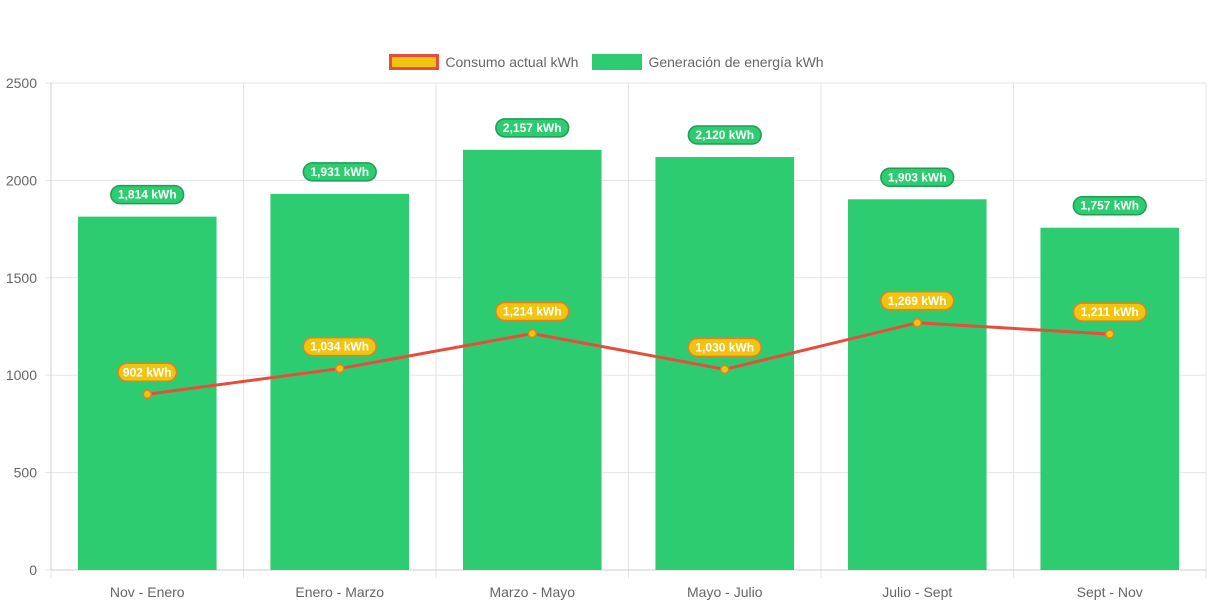 The width and height of the screenshot is (1213, 606). I want to click on legend-swatch-generation, so click(617, 62).